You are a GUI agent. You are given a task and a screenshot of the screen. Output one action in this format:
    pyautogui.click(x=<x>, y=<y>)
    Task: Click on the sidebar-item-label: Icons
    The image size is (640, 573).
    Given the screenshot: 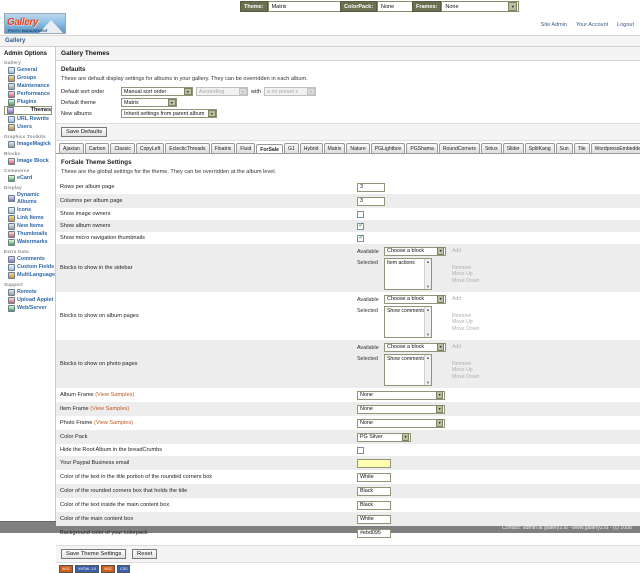 What is the action you would take?
    pyautogui.click(x=24, y=209)
    